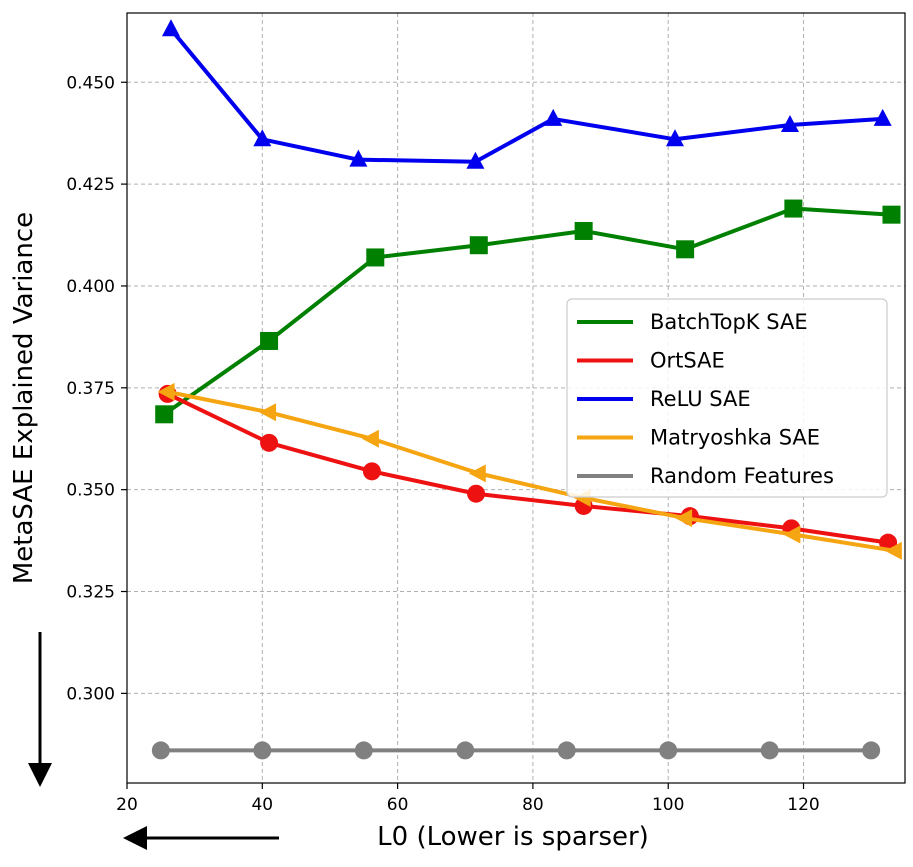  I want to click on y-tick-label: 0.325, so click(90, 593).